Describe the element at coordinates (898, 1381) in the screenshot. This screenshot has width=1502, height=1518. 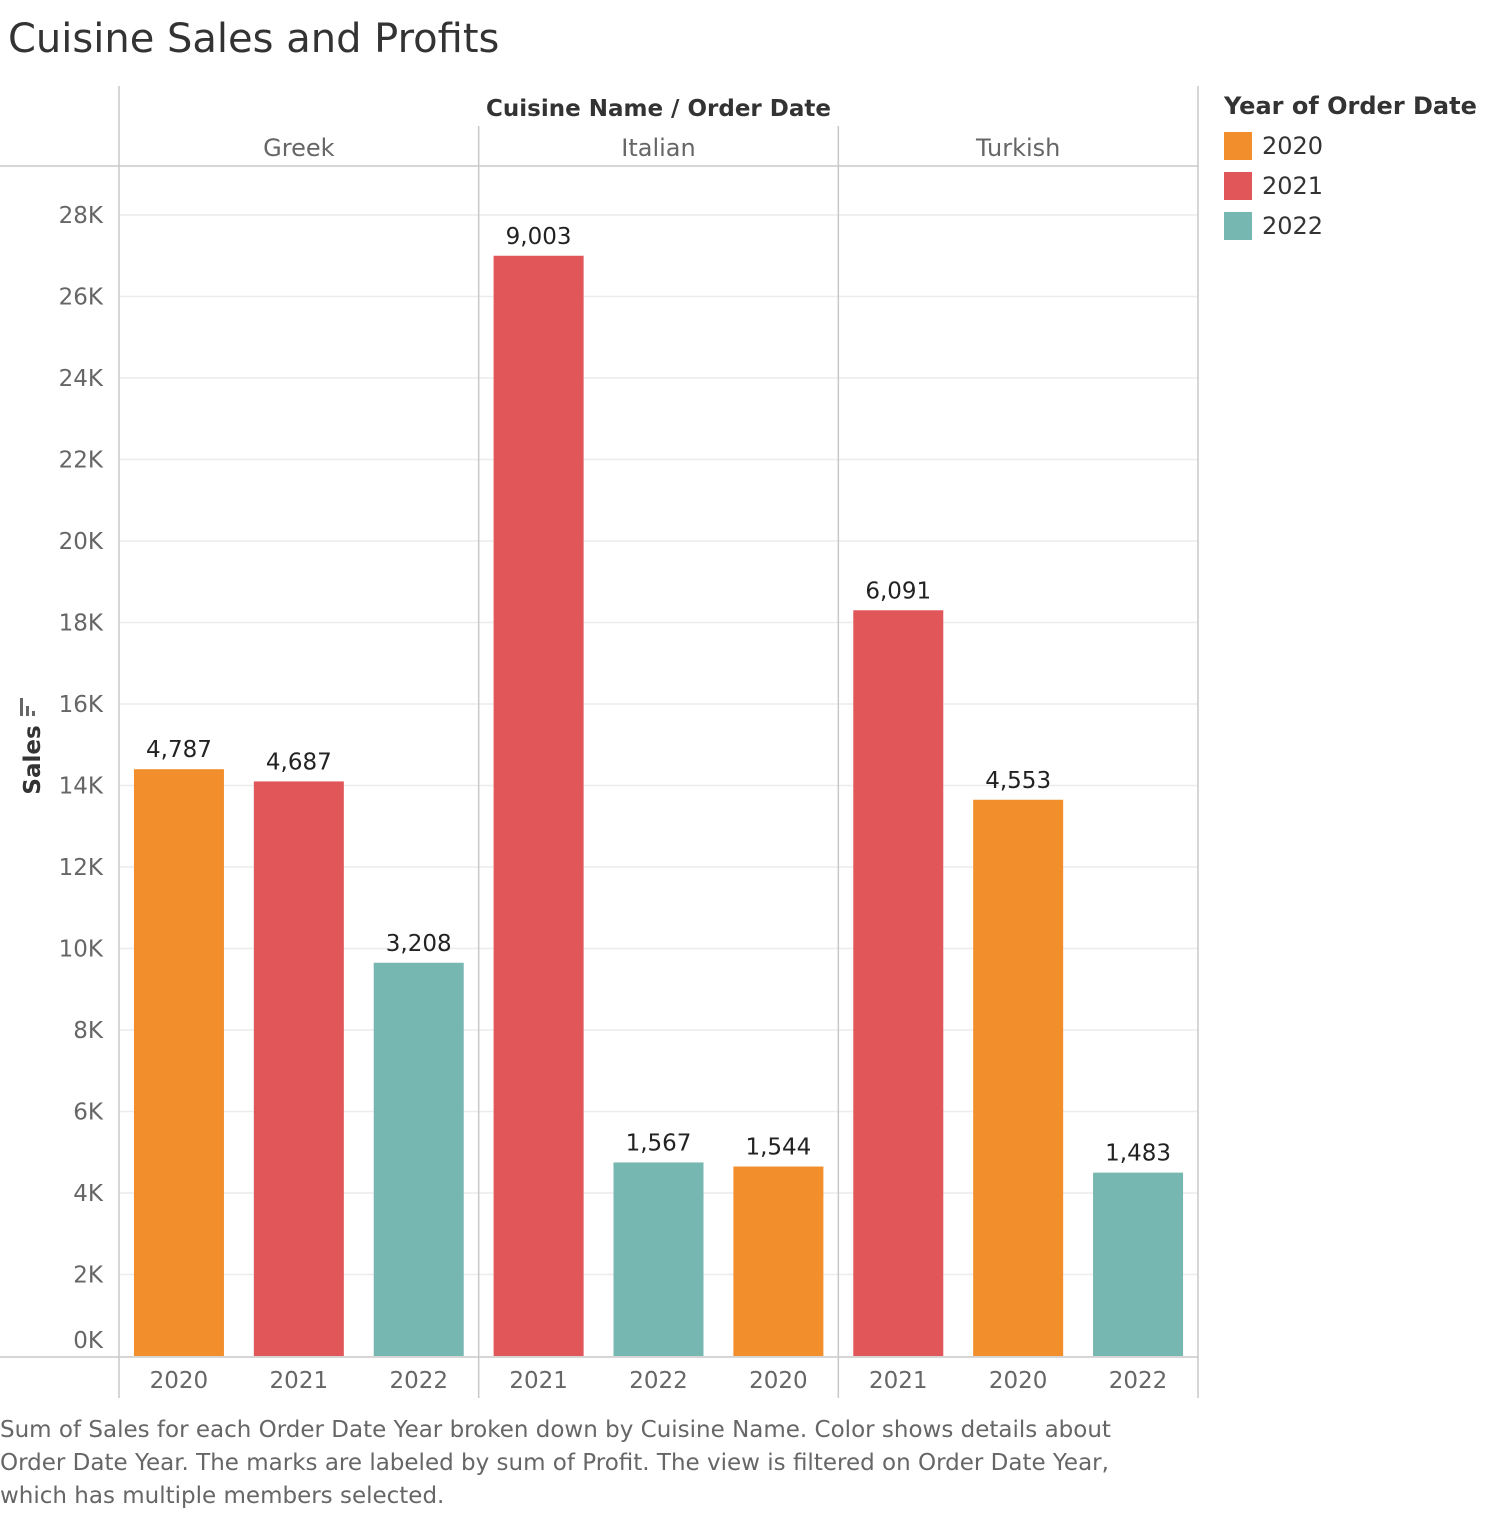
I see `x-tick-label-turkish-2021: 2021` at that location.